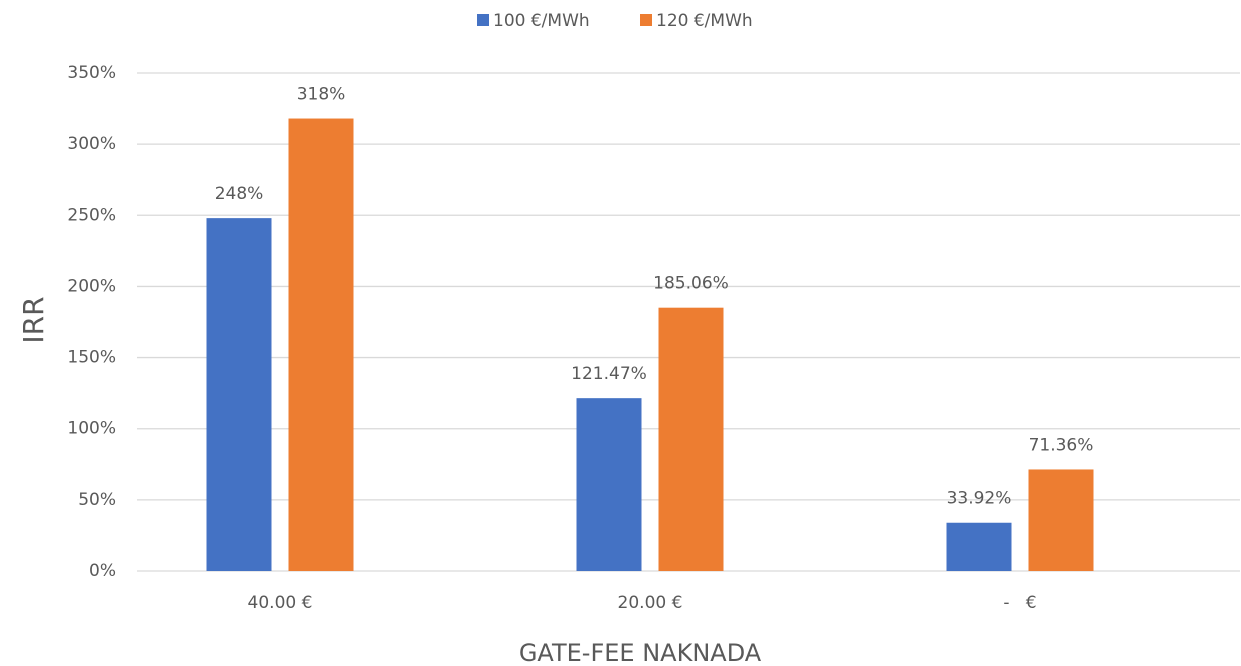 The width and height of the screenshot is (1241, 666). What do you see at coordinates (91, 286) in the screenshot?
I see `y-tick-label: 200%` at bounding box center [91, 286].